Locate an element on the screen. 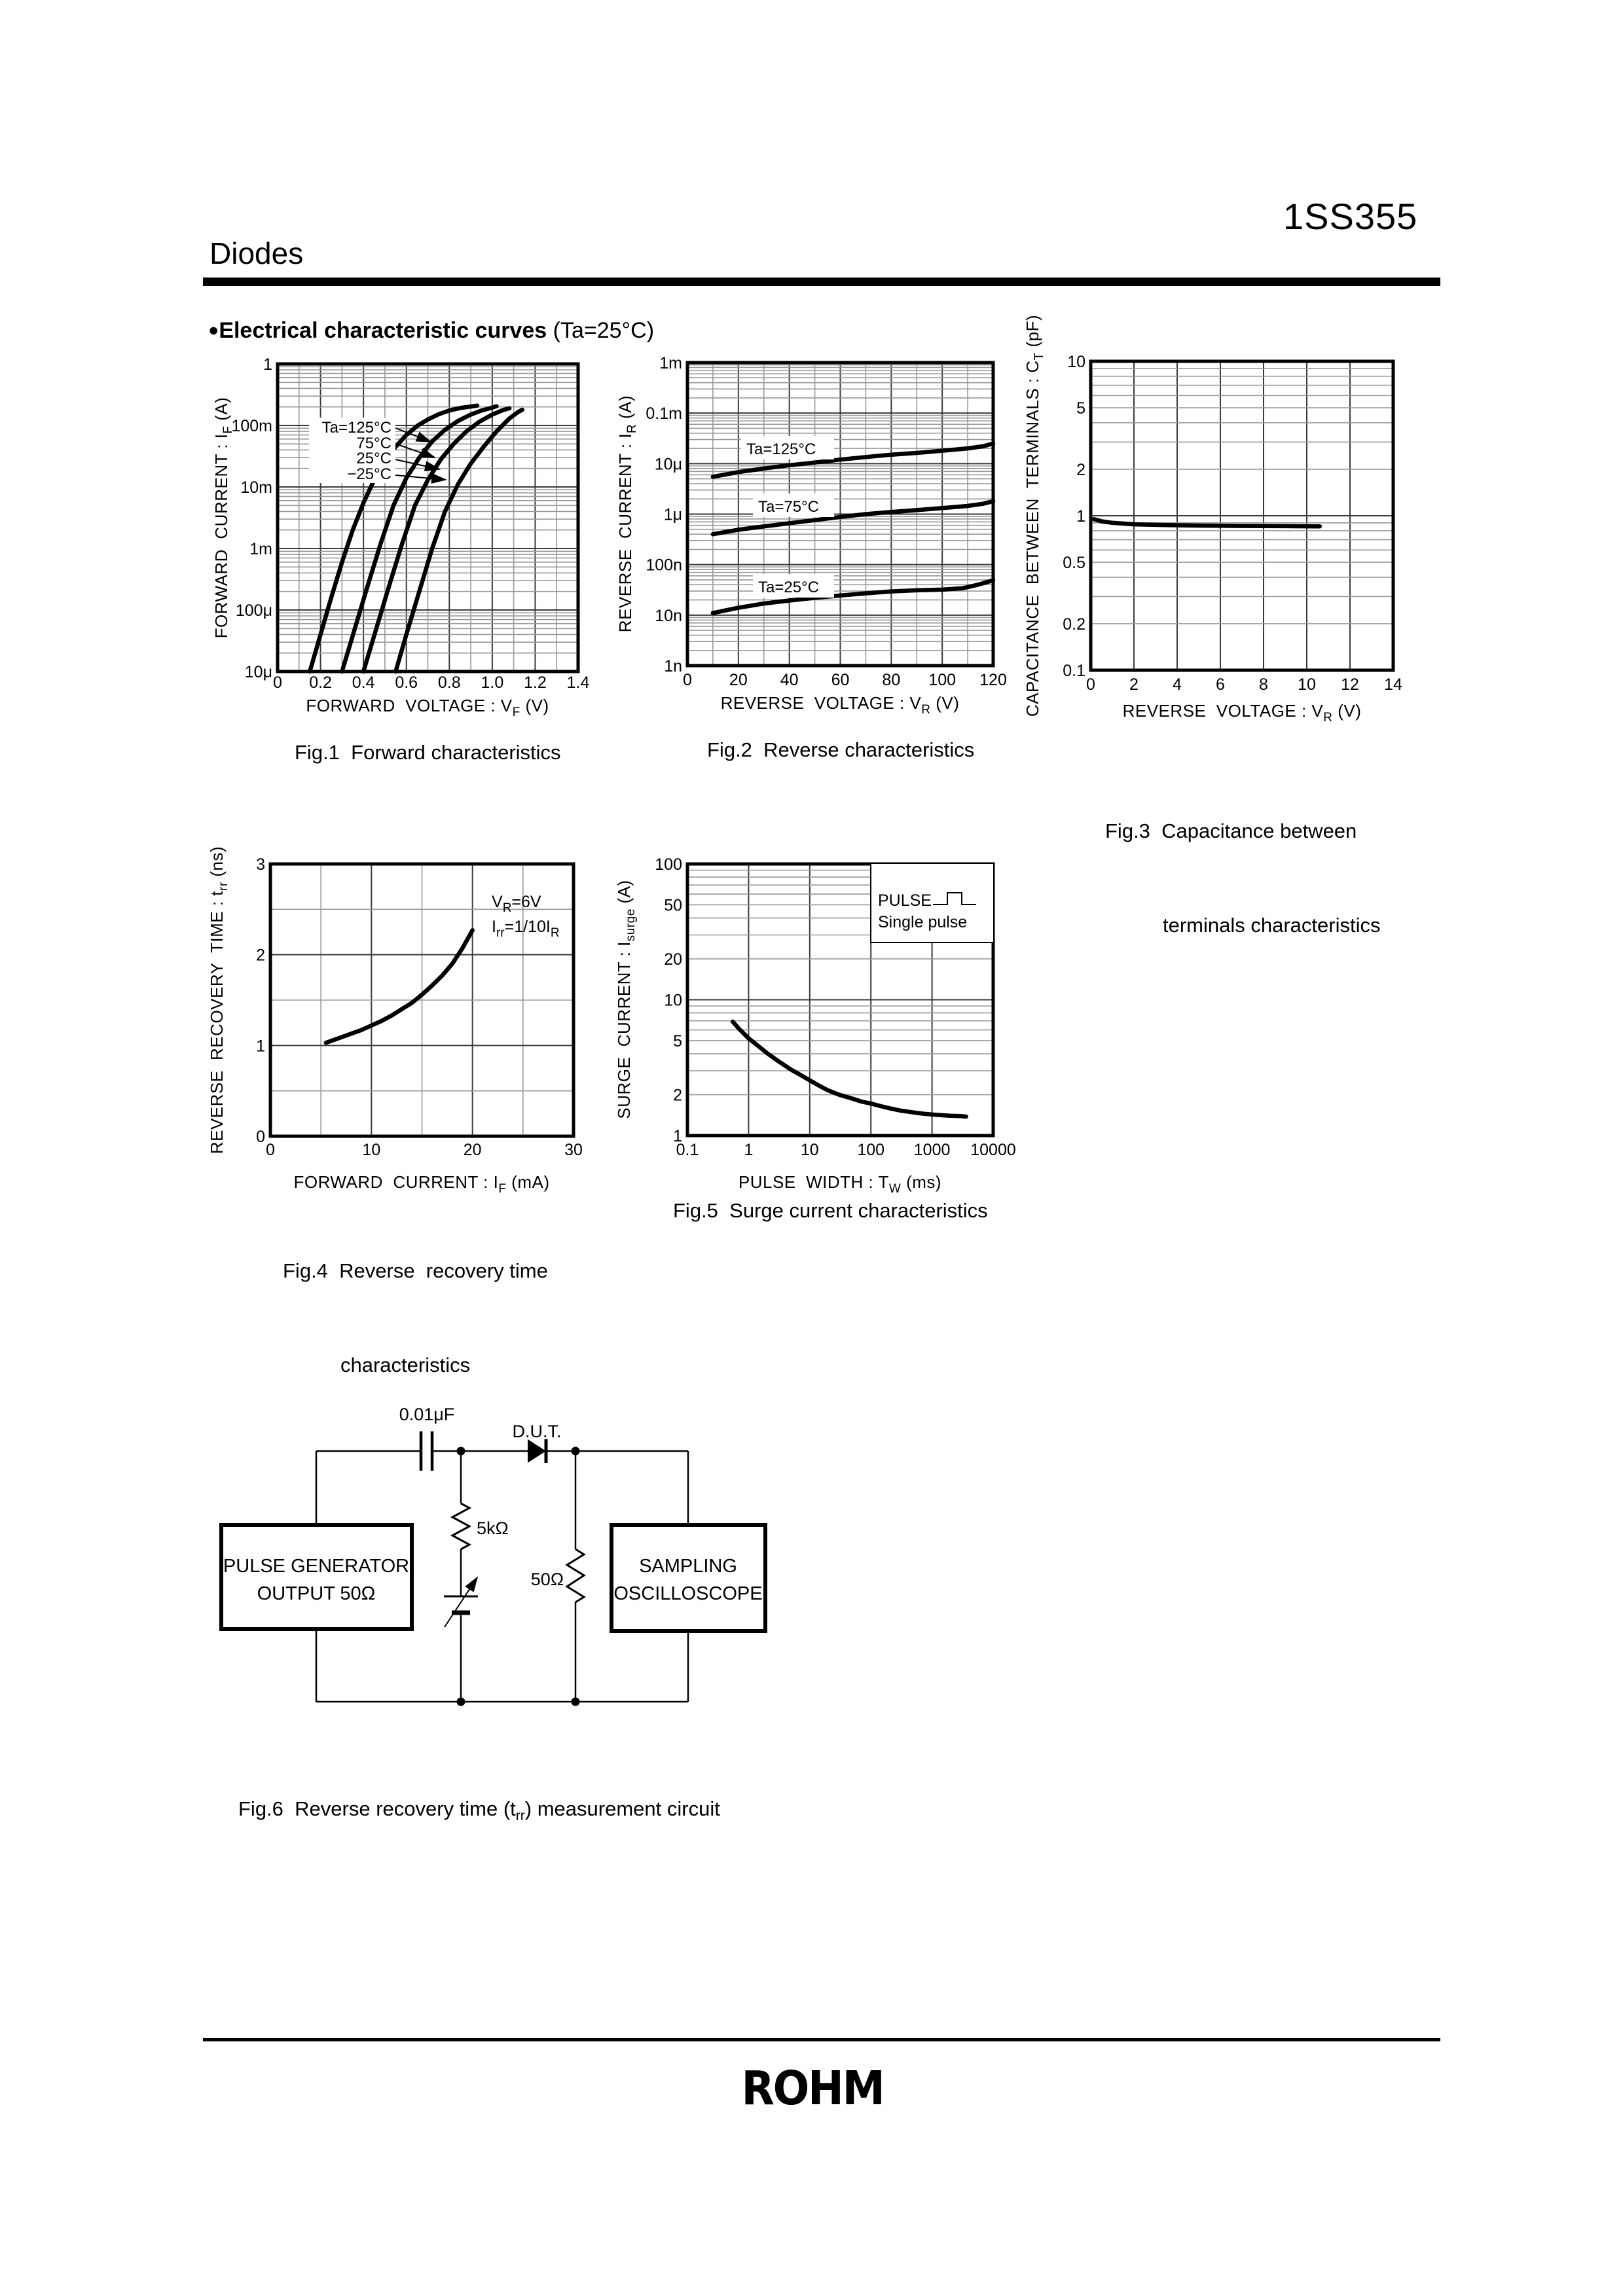 The height and width of the screenshot is (2296, 1623). tick-label: 120 is located at coordinates (993, 680).